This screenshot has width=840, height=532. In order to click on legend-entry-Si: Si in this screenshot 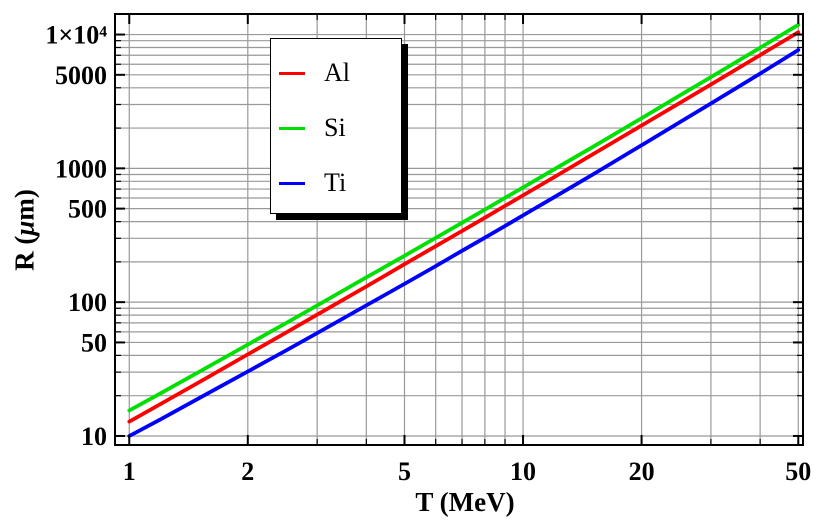, I will do `click(312, 128)`.